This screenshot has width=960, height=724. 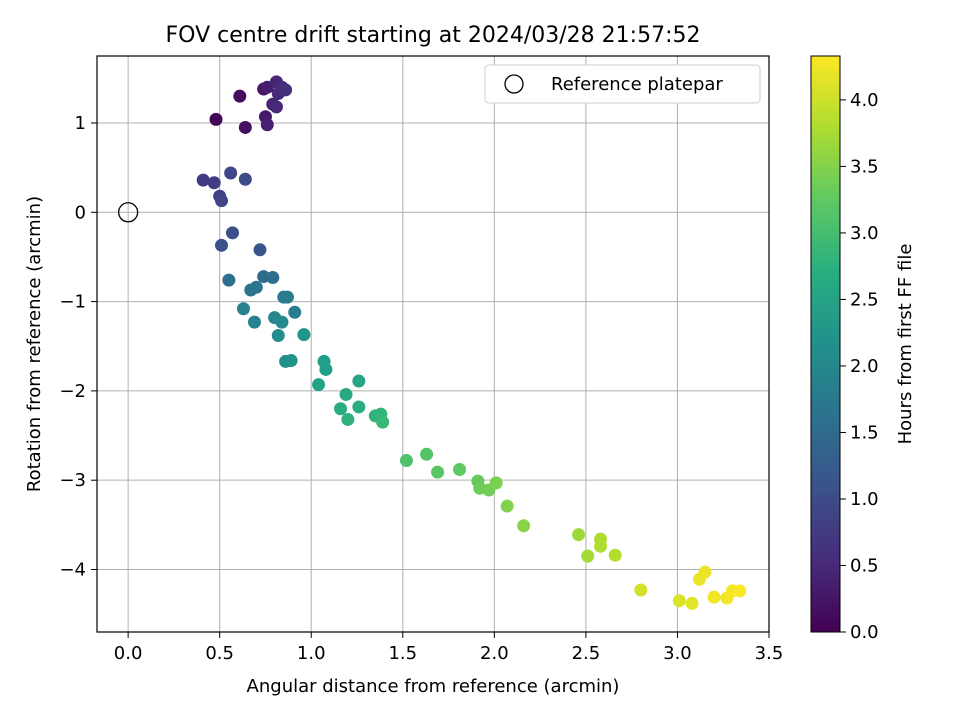 What do you see at coordinates (72, 480) in the screenshot?
I see `y-tick-label: −3` at bounding box center [72, 480].